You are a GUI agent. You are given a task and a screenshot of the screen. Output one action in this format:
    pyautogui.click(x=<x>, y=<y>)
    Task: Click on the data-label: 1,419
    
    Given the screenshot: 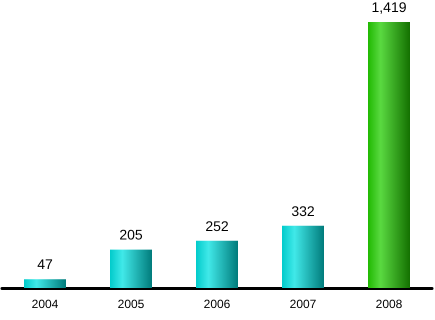 What is the action you would take?
    pyautogui.click(x=389, y=7)
    